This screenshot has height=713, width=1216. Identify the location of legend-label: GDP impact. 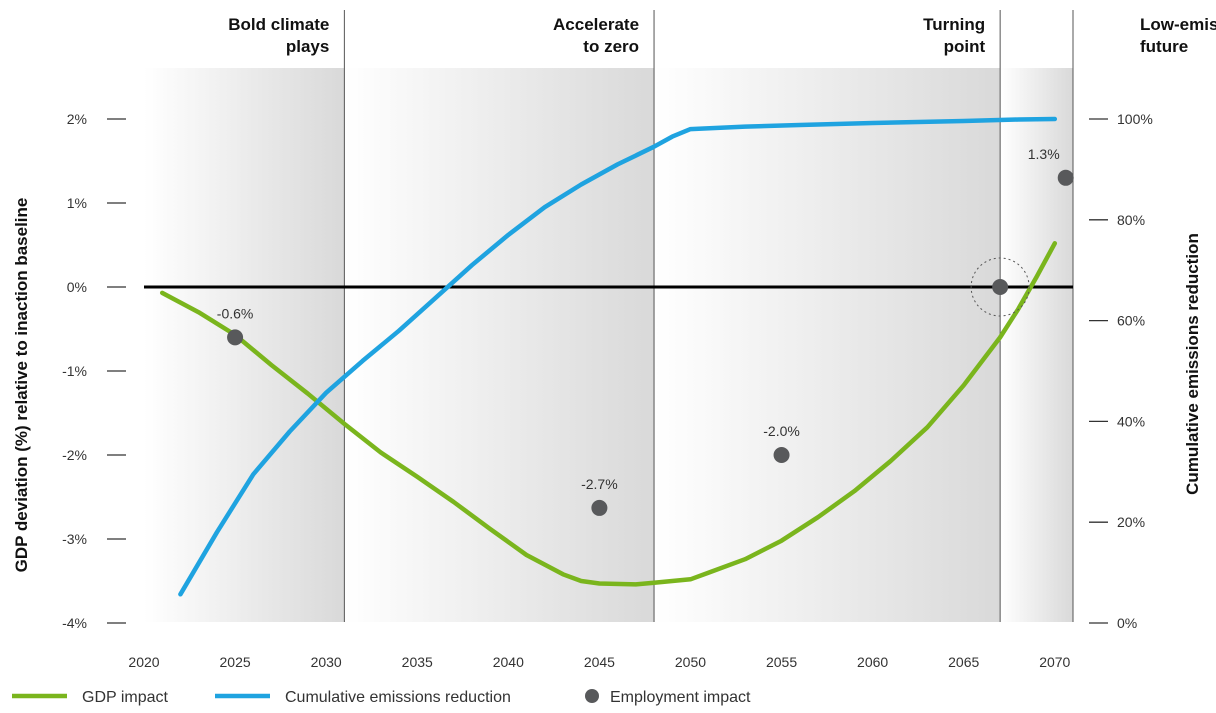
(125, 697).